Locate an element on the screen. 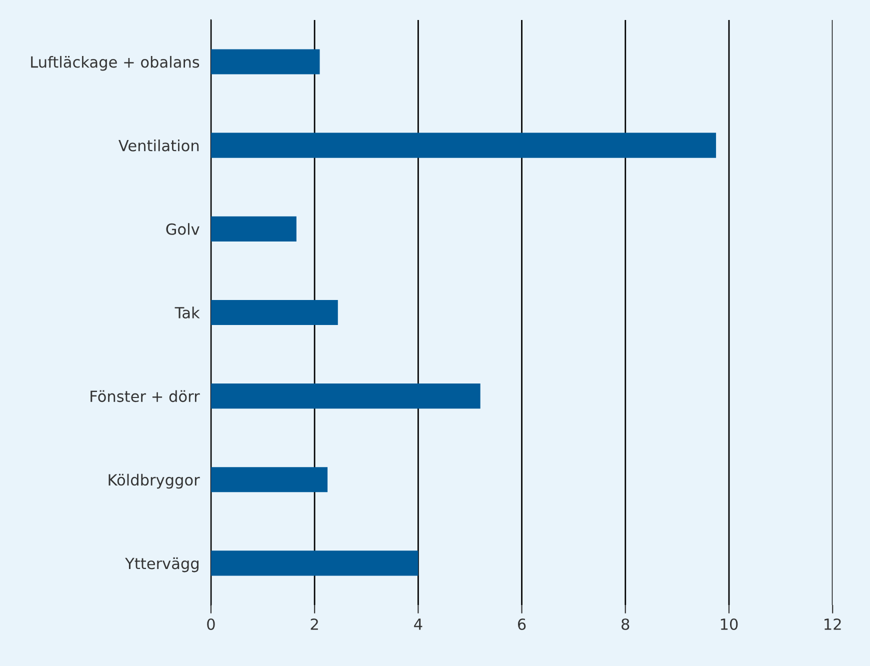 The width and height of the screenshot is (870, 666). y-tick-label: Tak is located at coordinates (187, 312).